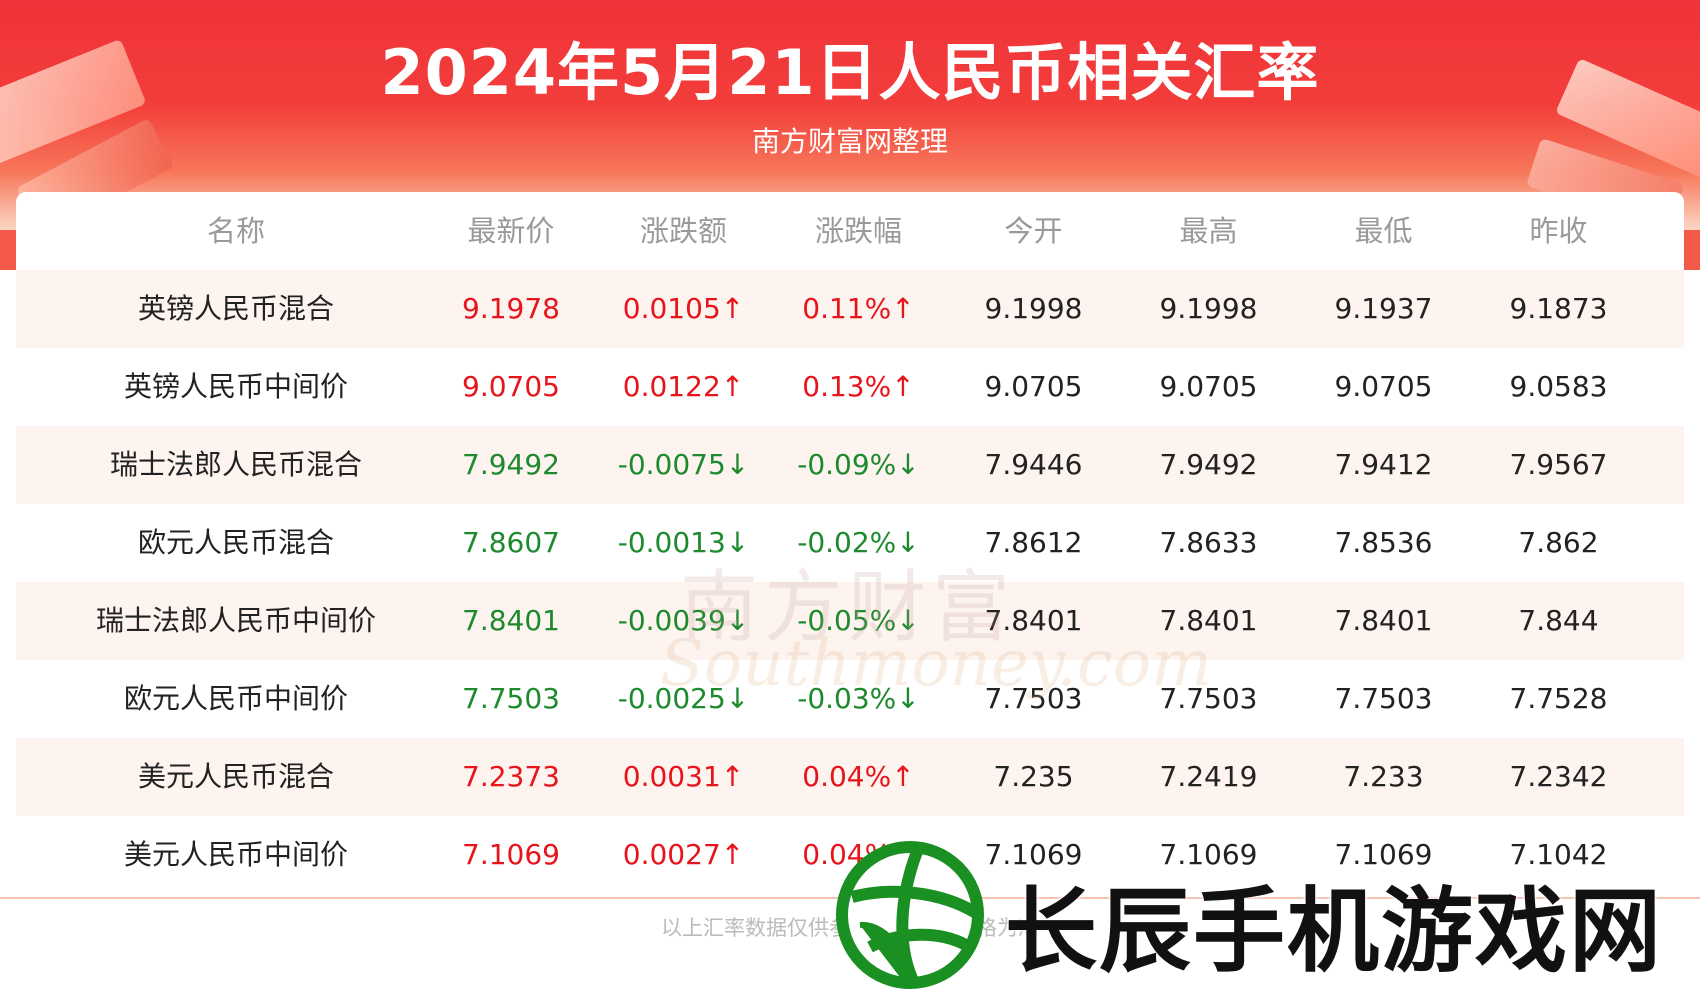 The width and height of the screenshot is (1700, 1000). Describe the element at coordinates (683, 854) in the screenshot. I see `row-change: 0.0027↑` at that location.